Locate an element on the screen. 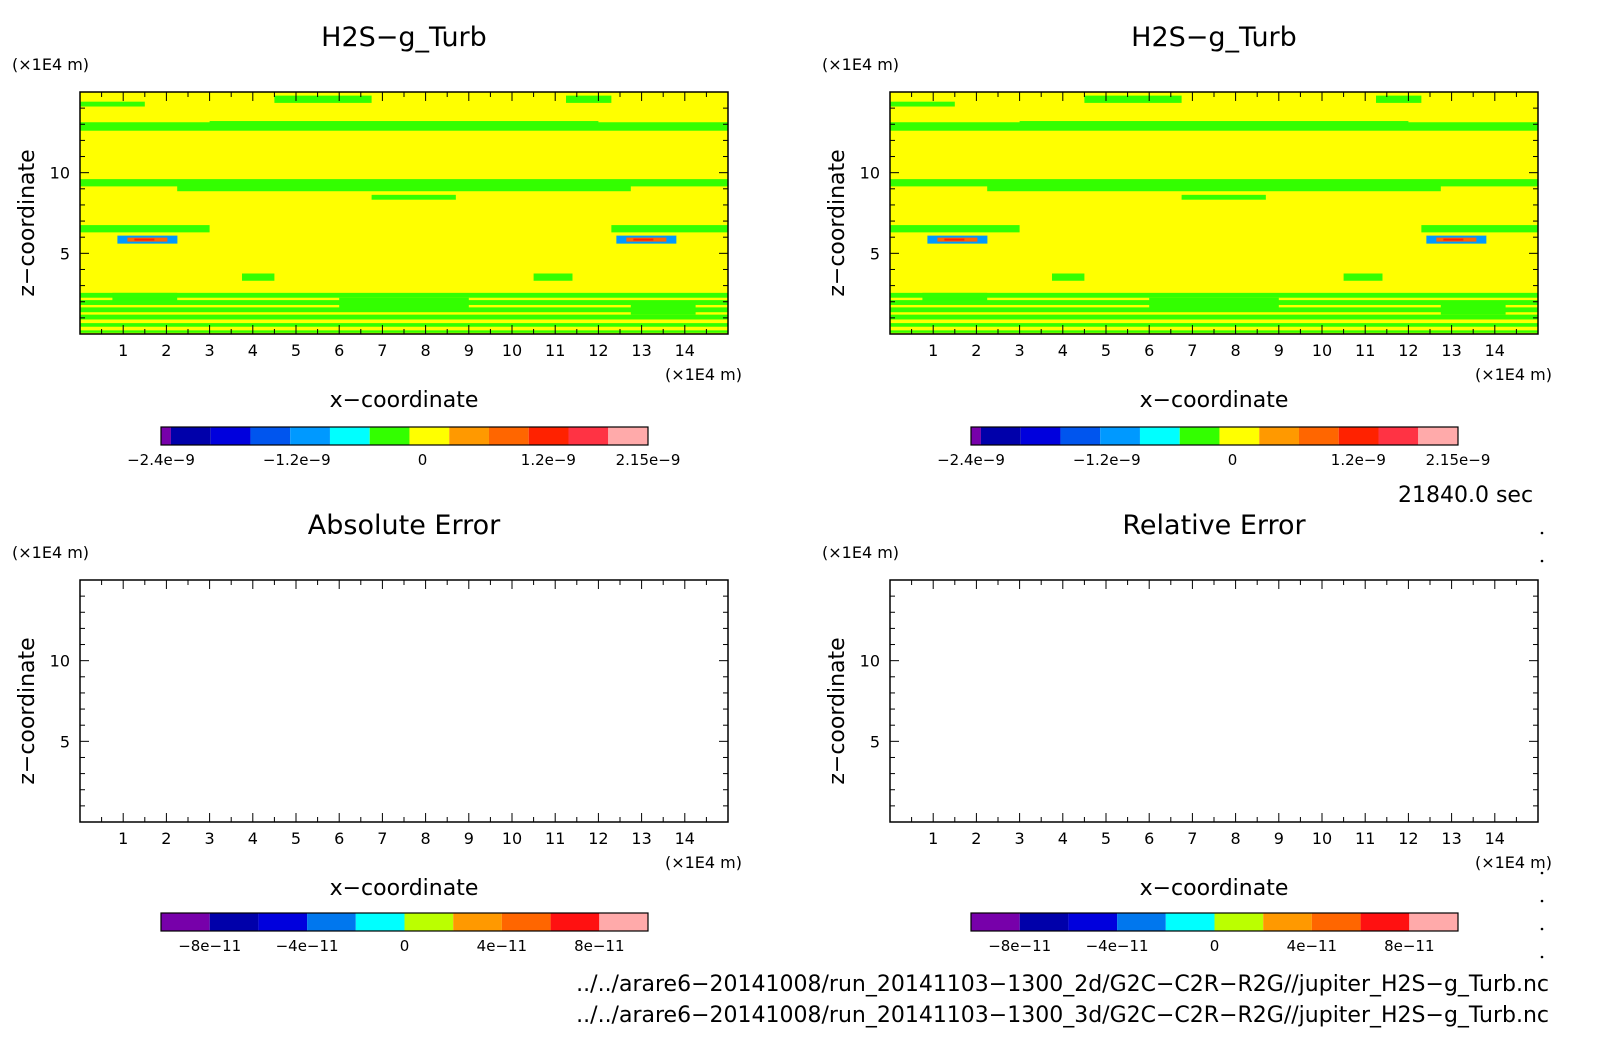 The width and height of the screenshot is (1604, 1054). x-axis-label: x−coordinate is located at coordinates (1214, 888).